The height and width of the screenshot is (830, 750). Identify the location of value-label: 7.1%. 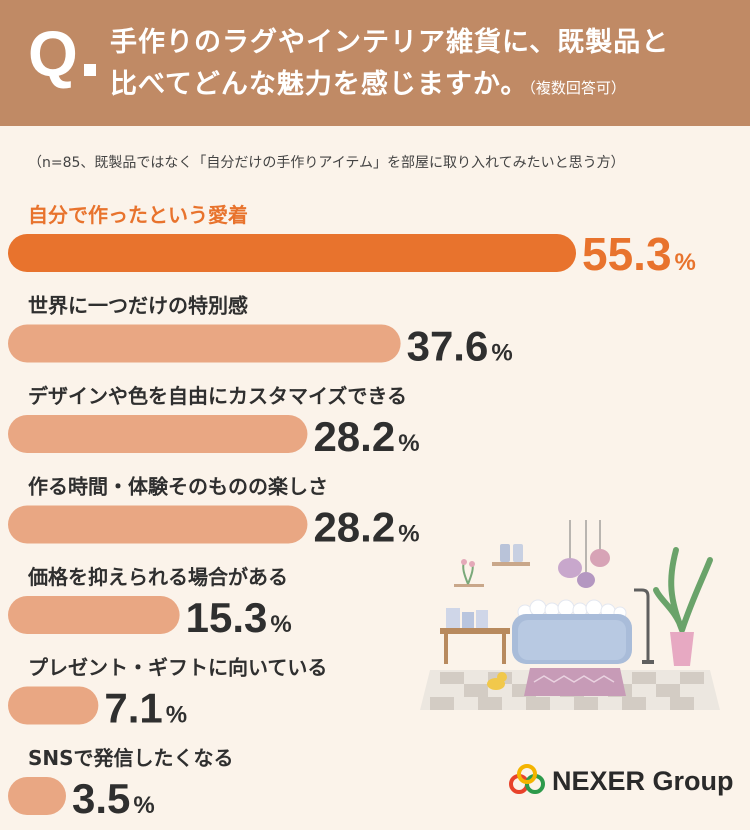
(145, 708).